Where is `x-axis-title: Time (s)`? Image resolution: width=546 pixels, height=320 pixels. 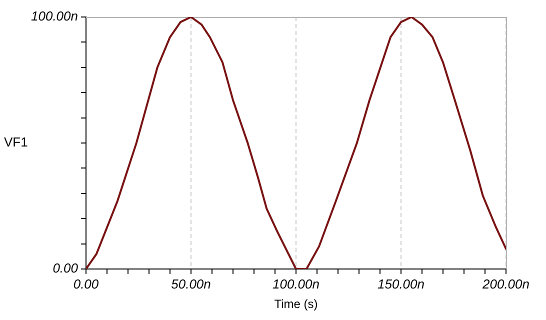
x-axis-title: Time (s) is located at coordinates (296, 304).